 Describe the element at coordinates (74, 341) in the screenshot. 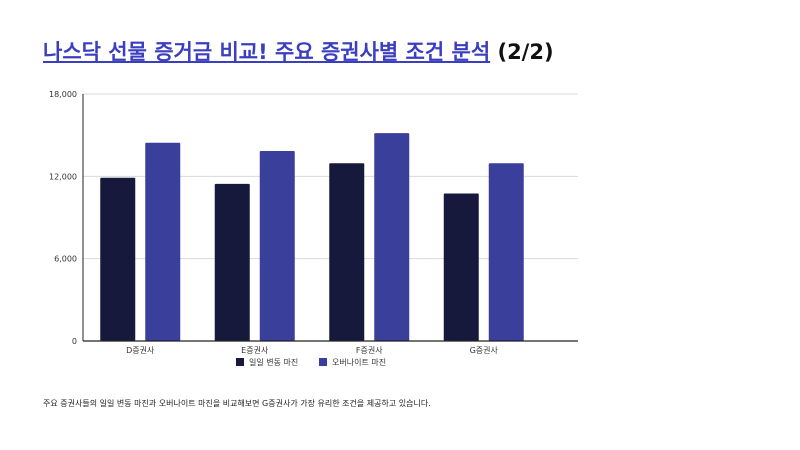

I see `y-tick-label: 0` at that location.